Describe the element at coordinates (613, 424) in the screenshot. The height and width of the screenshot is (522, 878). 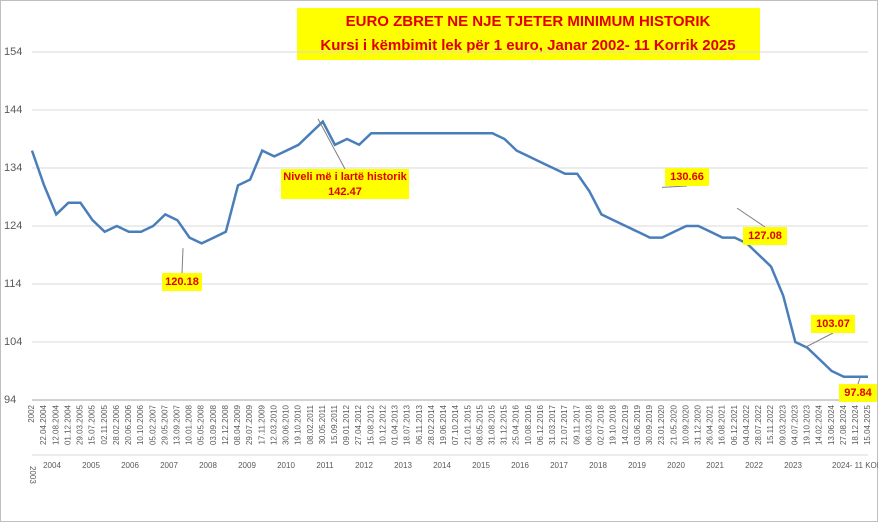
I see `x-tick-label: 19.10.2018` at that location.